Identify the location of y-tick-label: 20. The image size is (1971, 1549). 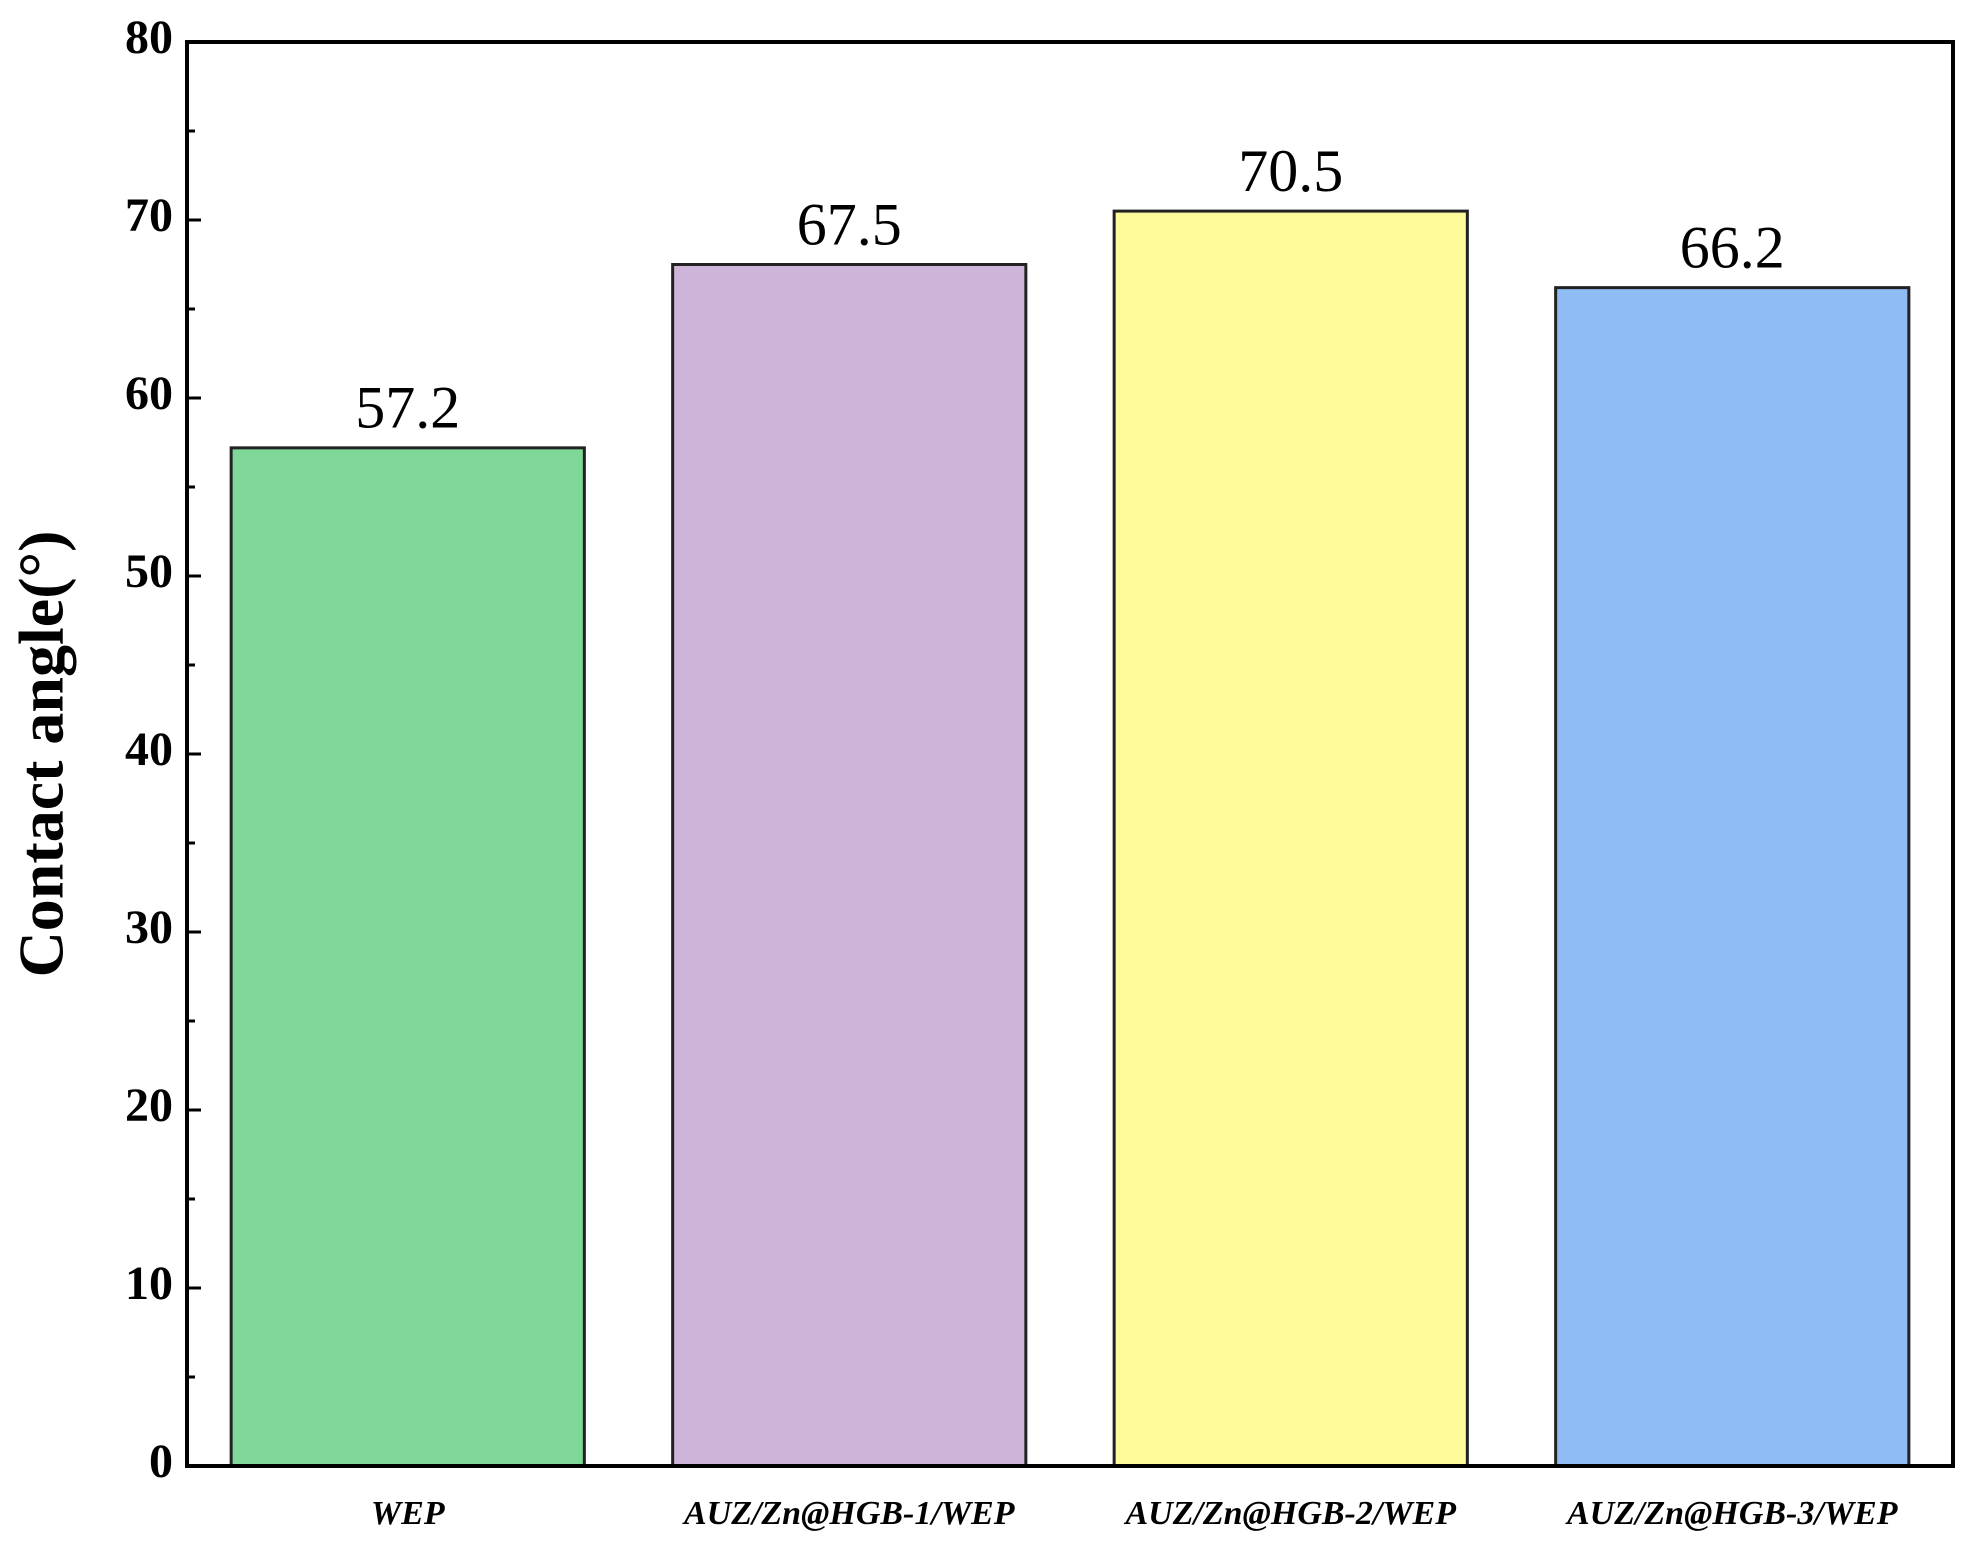
(149, 1105).